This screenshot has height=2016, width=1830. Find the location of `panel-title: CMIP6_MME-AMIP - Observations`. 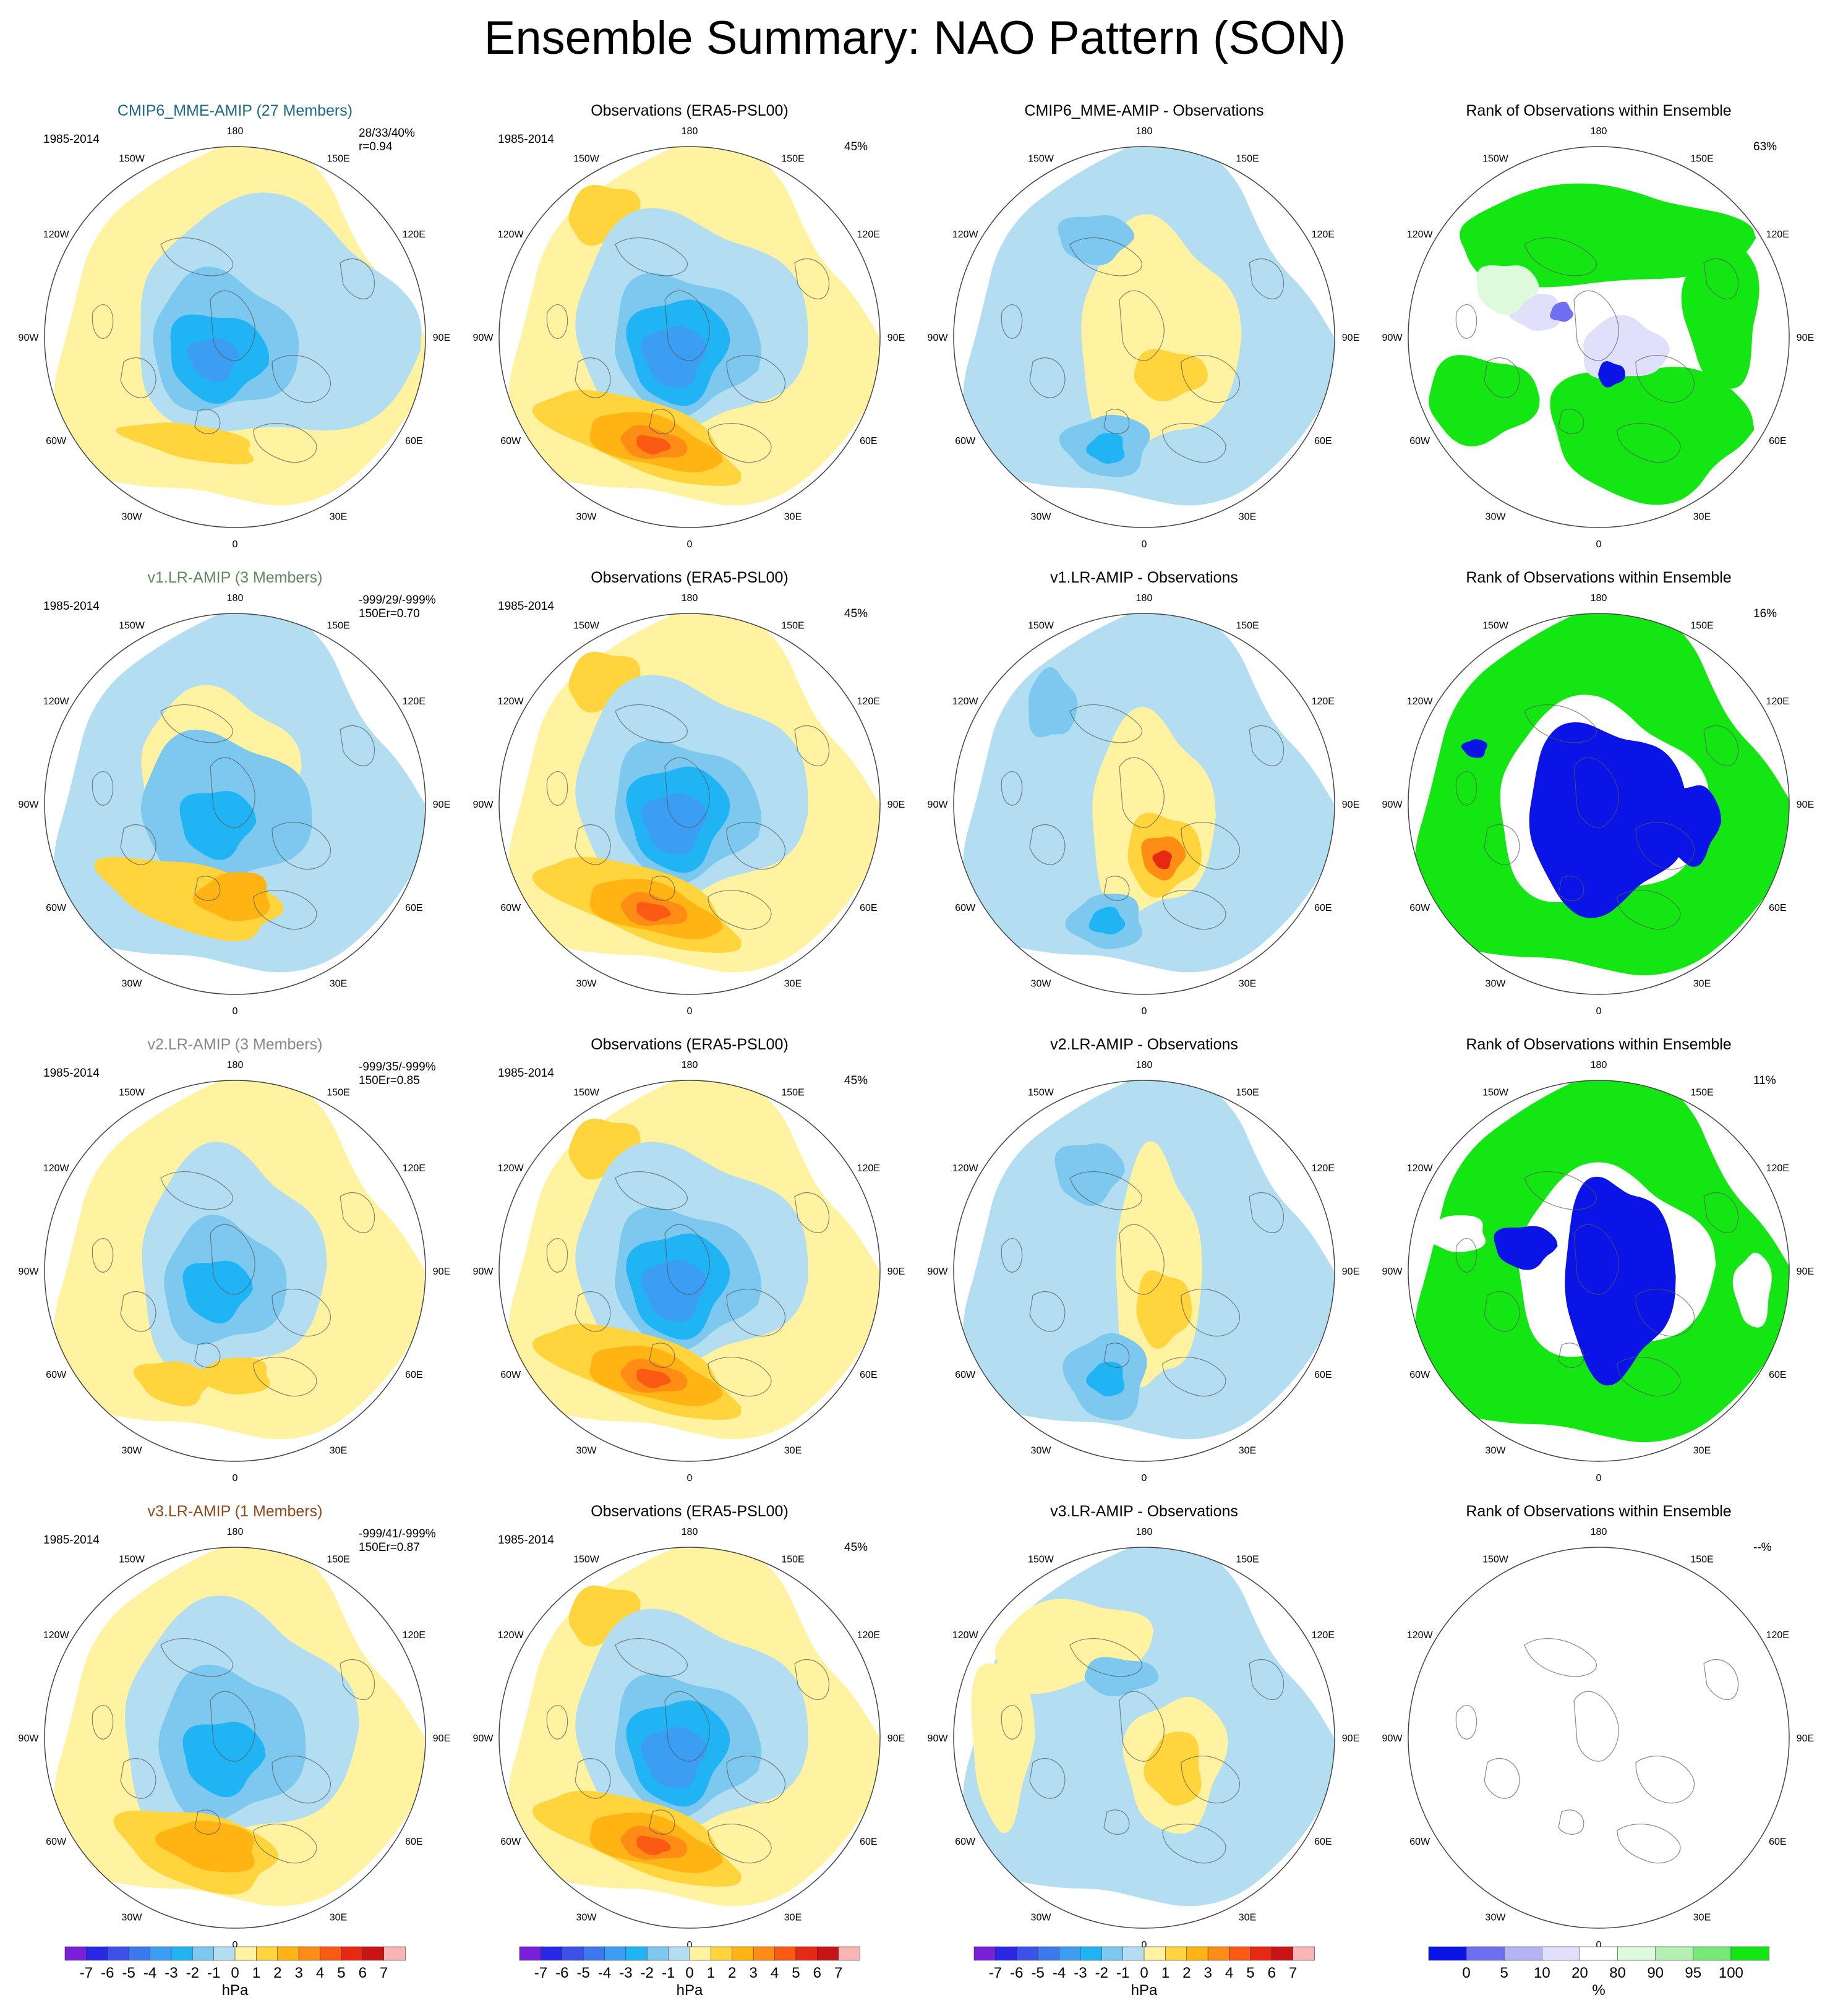

panel-title: CMIP6_MME-AMIP - Observations is located at coordinates (1144, 110).